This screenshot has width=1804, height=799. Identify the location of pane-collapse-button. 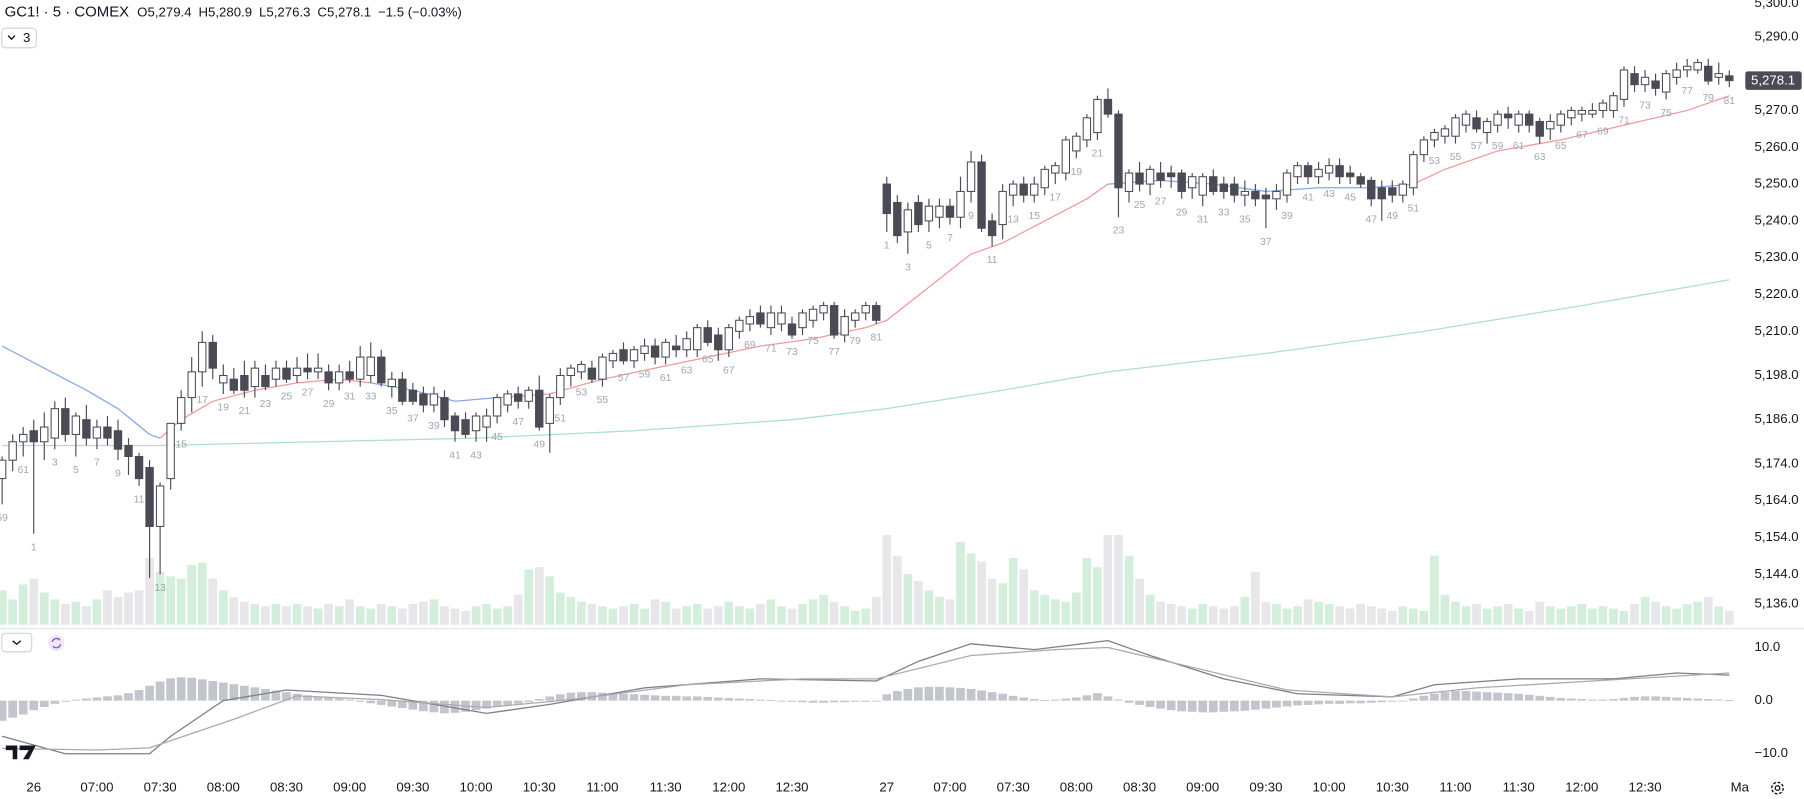
(17, 642).